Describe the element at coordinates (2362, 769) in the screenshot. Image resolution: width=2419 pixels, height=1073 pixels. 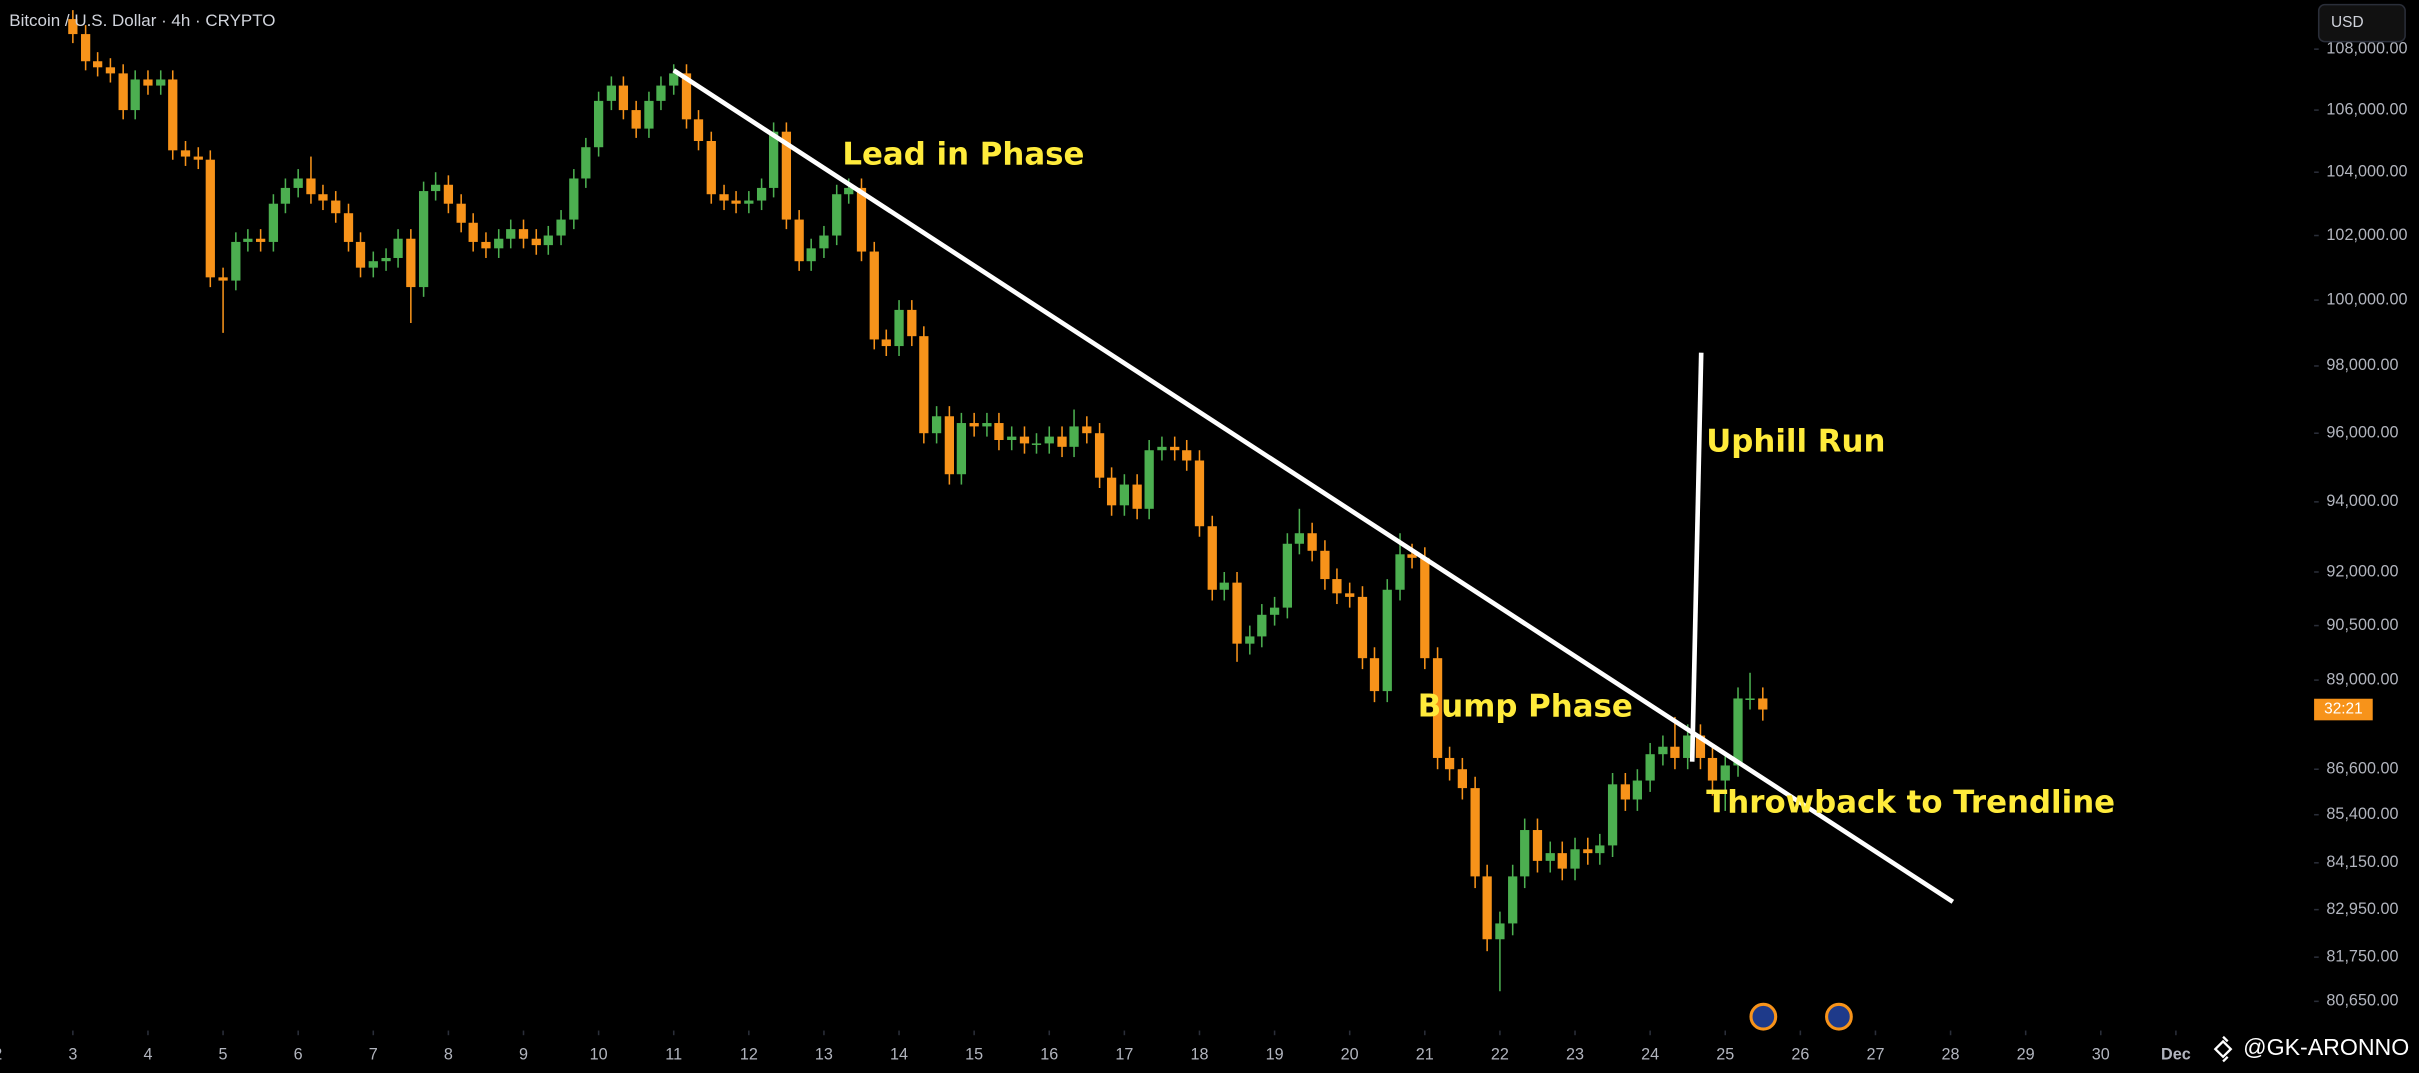
I see `y-tick-label: 86,600.00` at that location.